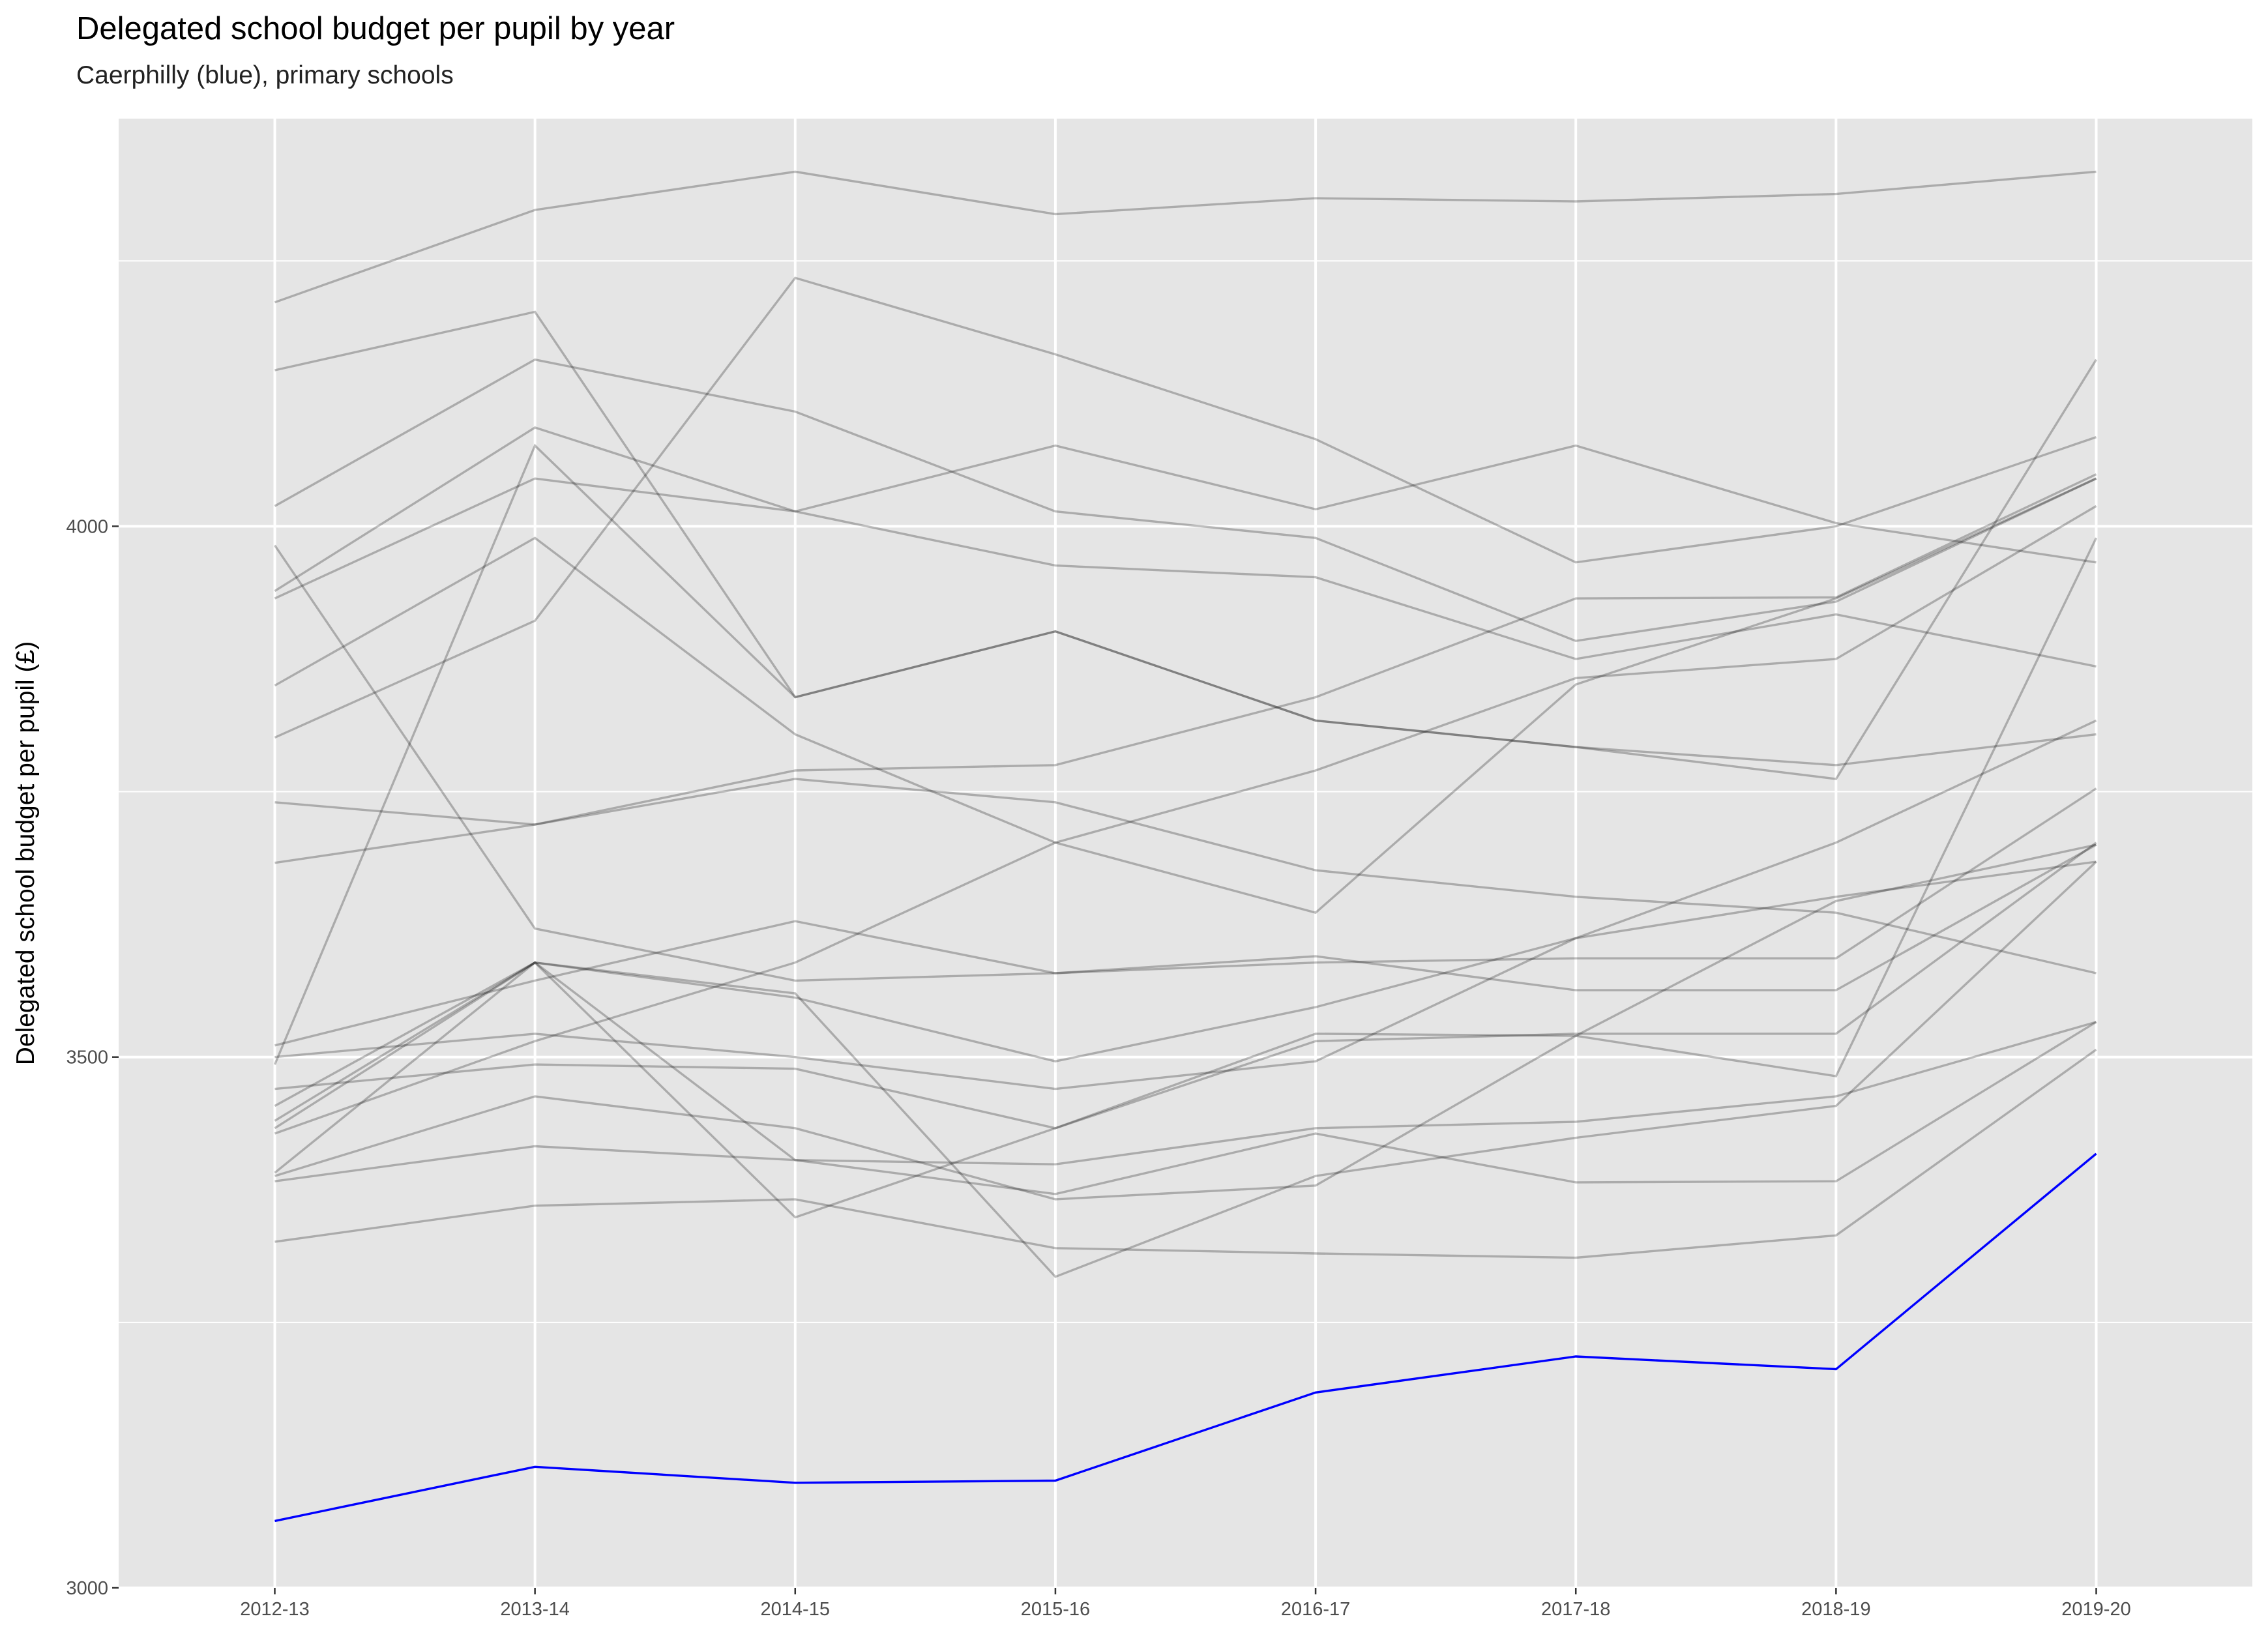  I want to click on y-tick-label: 3500, so click(87, 1058).